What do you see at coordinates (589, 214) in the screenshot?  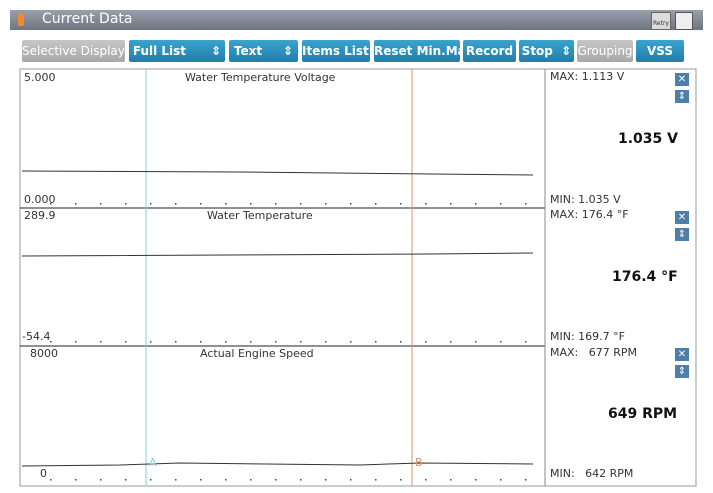 I see `max-value: MAX: 176.4 °F` at bounding box center [589, 214].